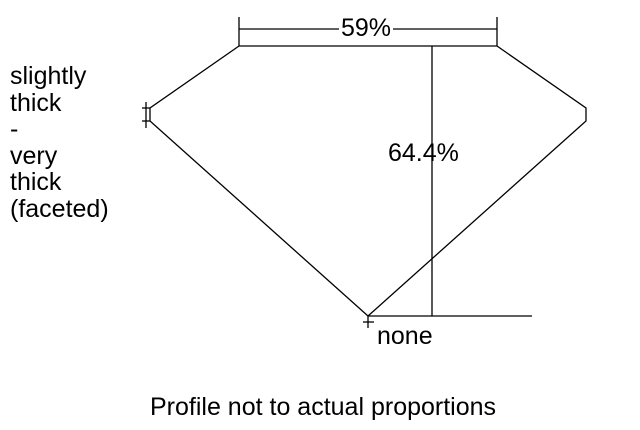 The width and height of the screenshot is (640, 430). What do you see at coordinates (423, 153) in the screenshot?
I see `depth-percentage: 64.4%` at bounding box center [423, 153].